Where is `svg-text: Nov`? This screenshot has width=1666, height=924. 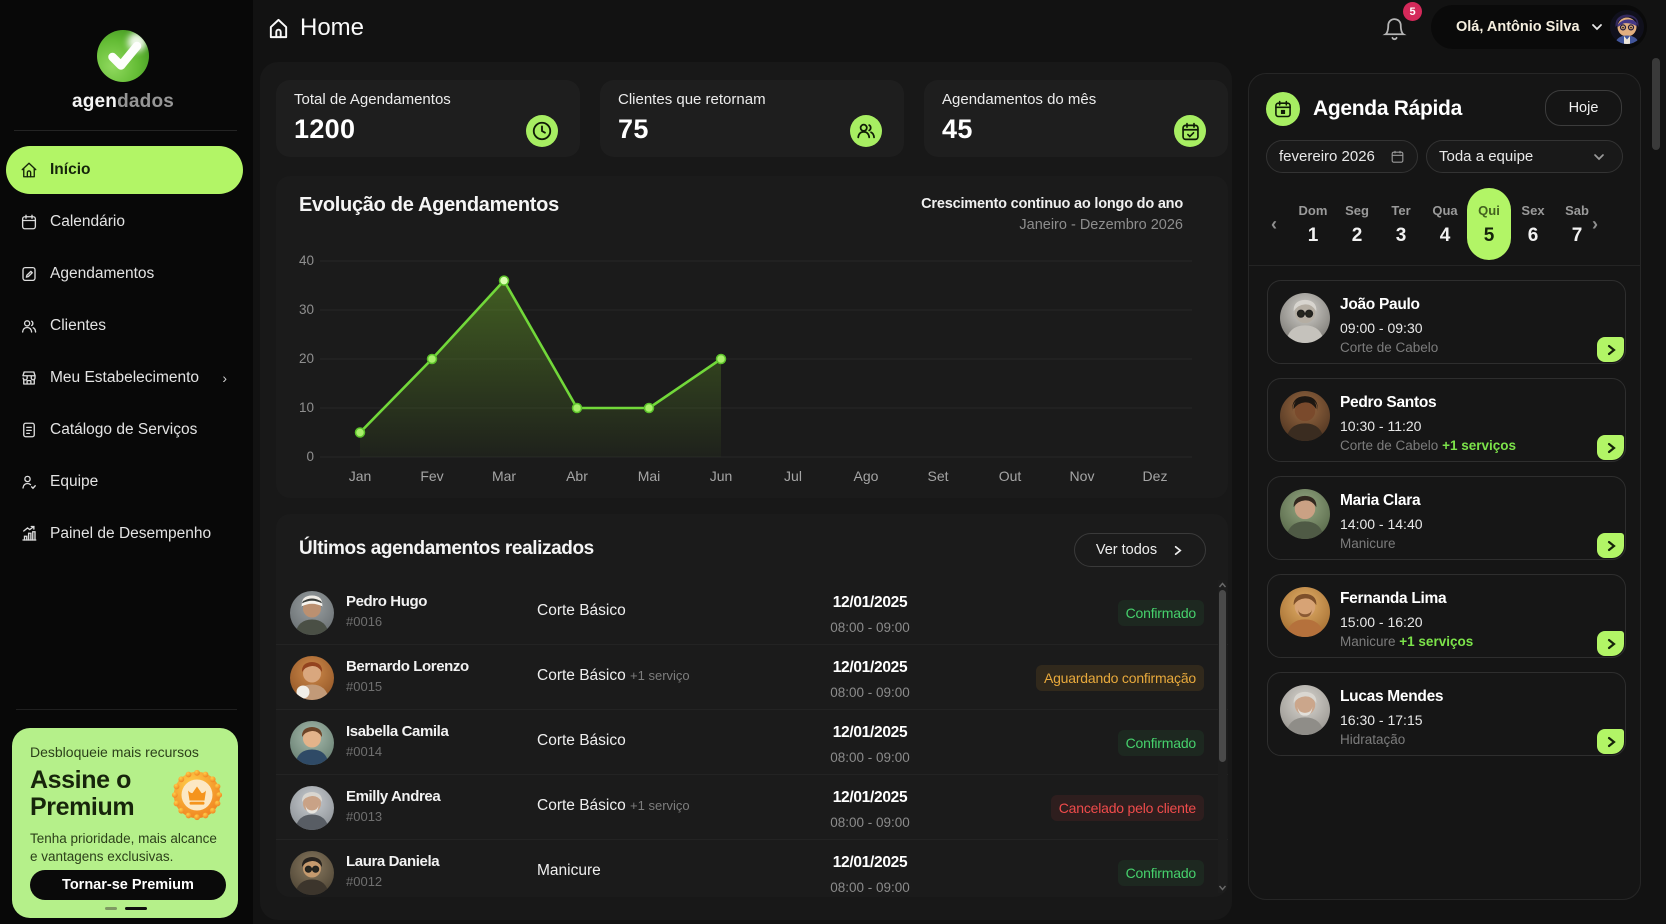 svg-text: Nov is located at coordinates (1082, 476).